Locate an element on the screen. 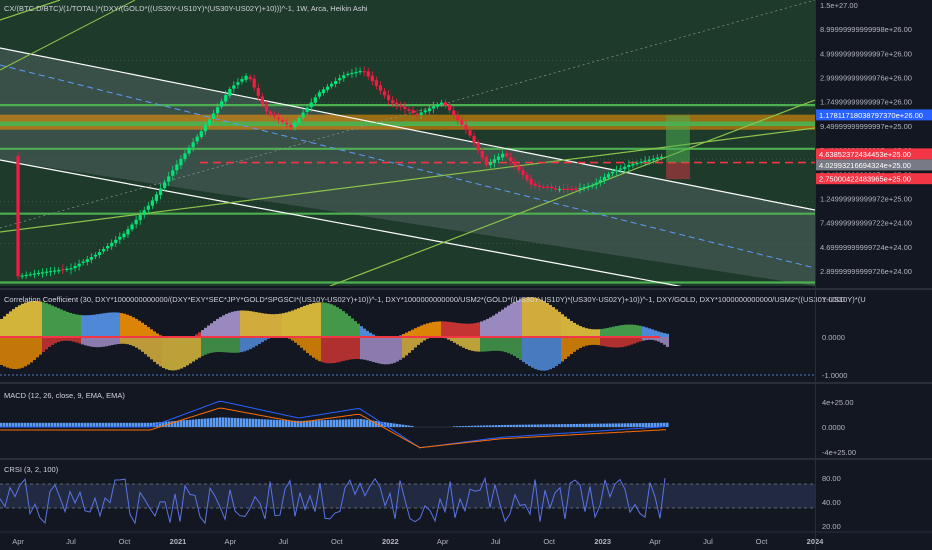 The width and height of the screenshot is (932, 550). position-overlay is located at coordinates (678, 147).